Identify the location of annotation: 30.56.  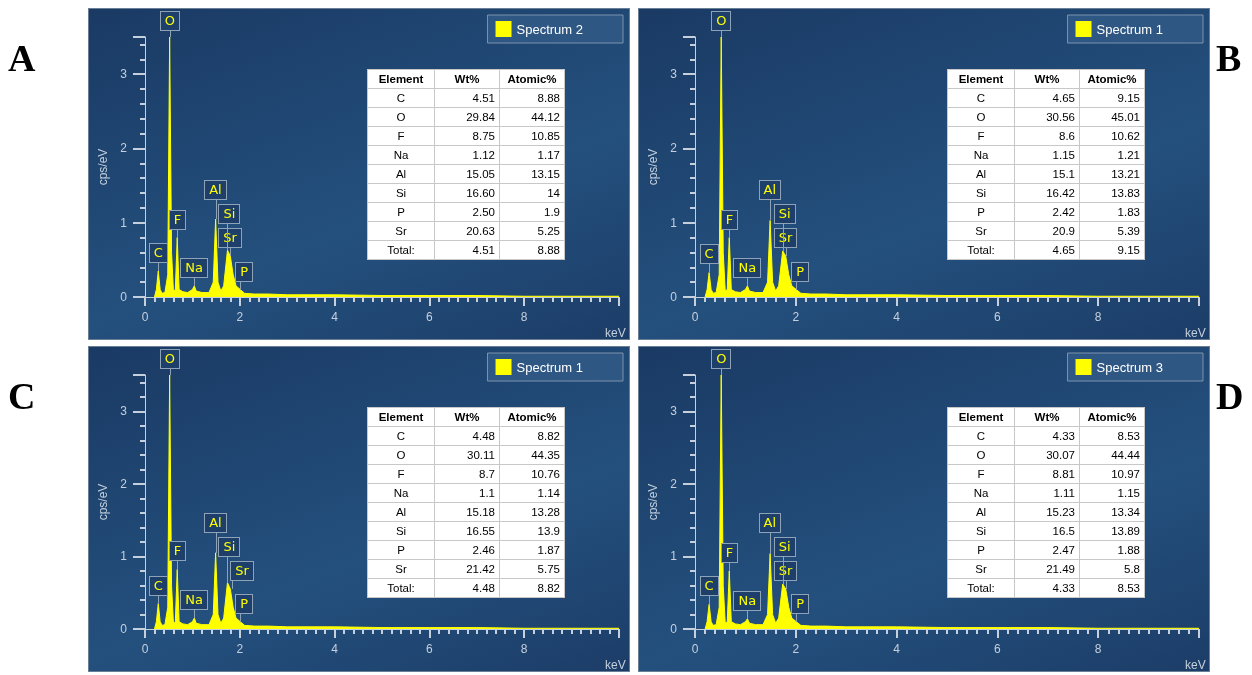
(1047, 117).